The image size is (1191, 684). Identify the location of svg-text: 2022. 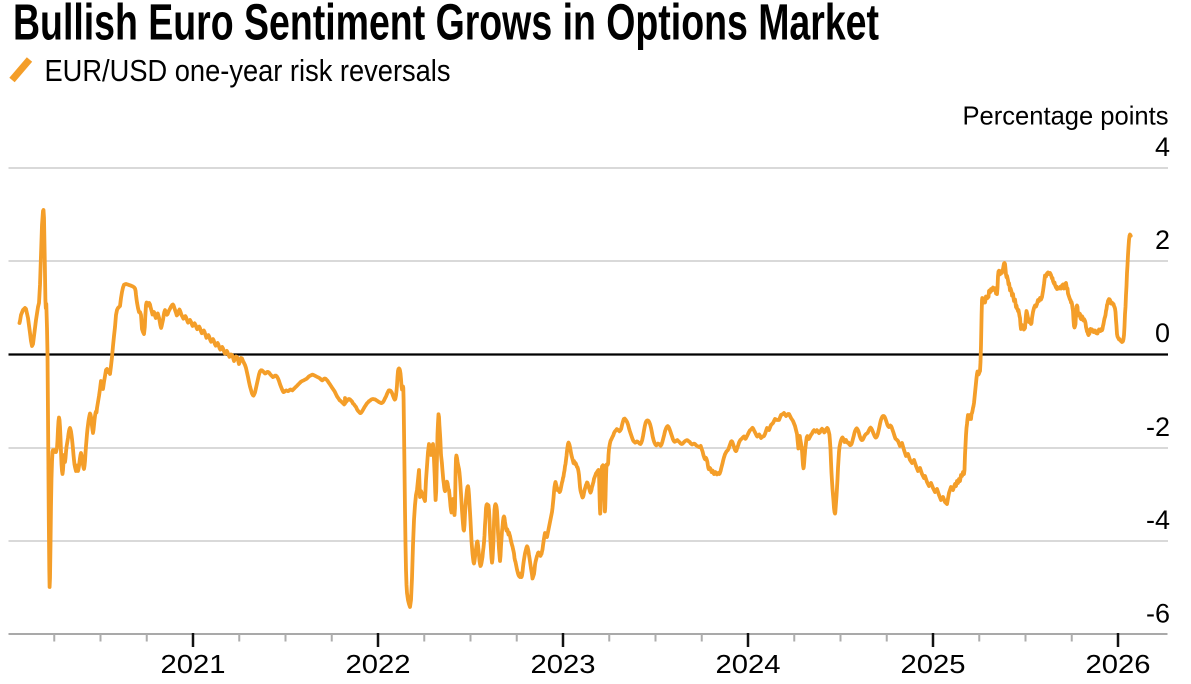
(378, 664).